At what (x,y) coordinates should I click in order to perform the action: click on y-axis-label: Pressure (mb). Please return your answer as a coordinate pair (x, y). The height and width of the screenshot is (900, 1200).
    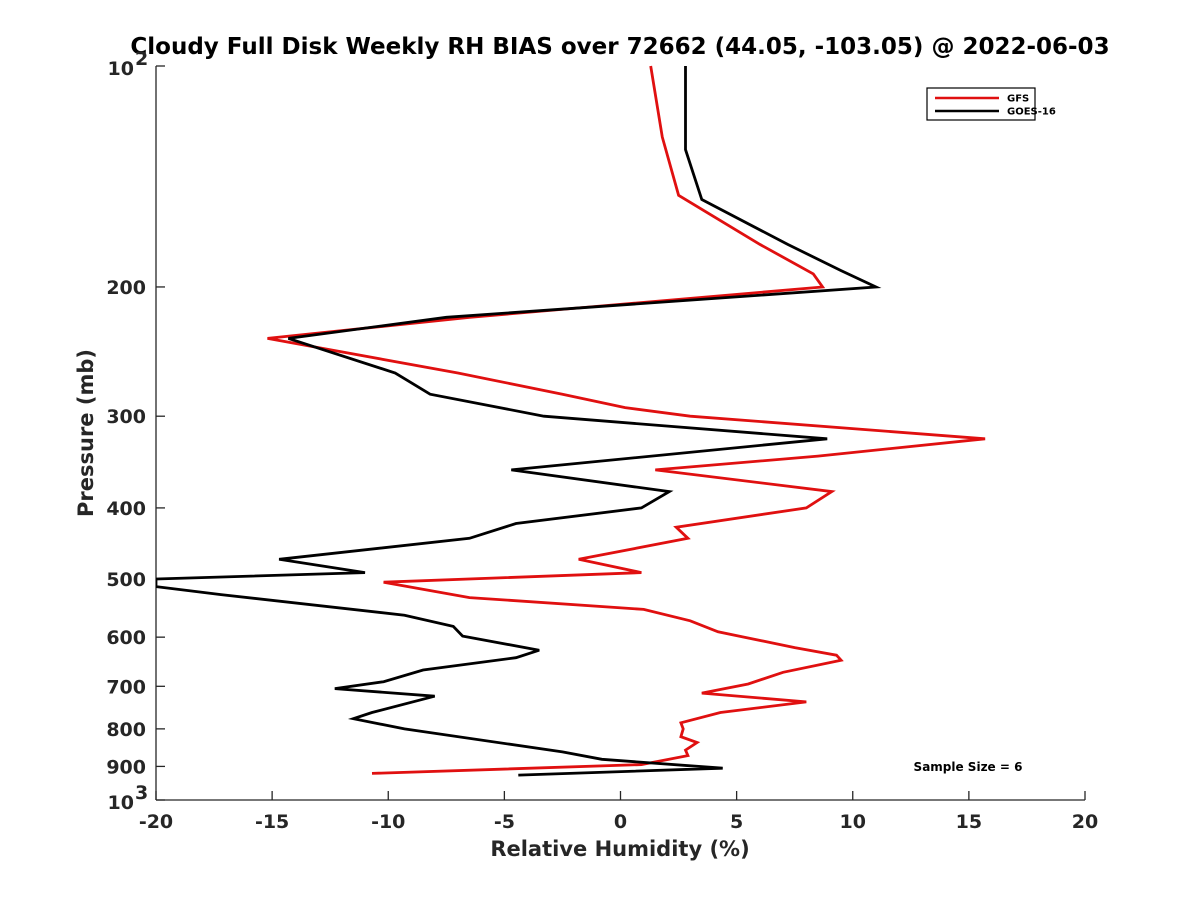
    Looking at the image, I should click on (86, 433).